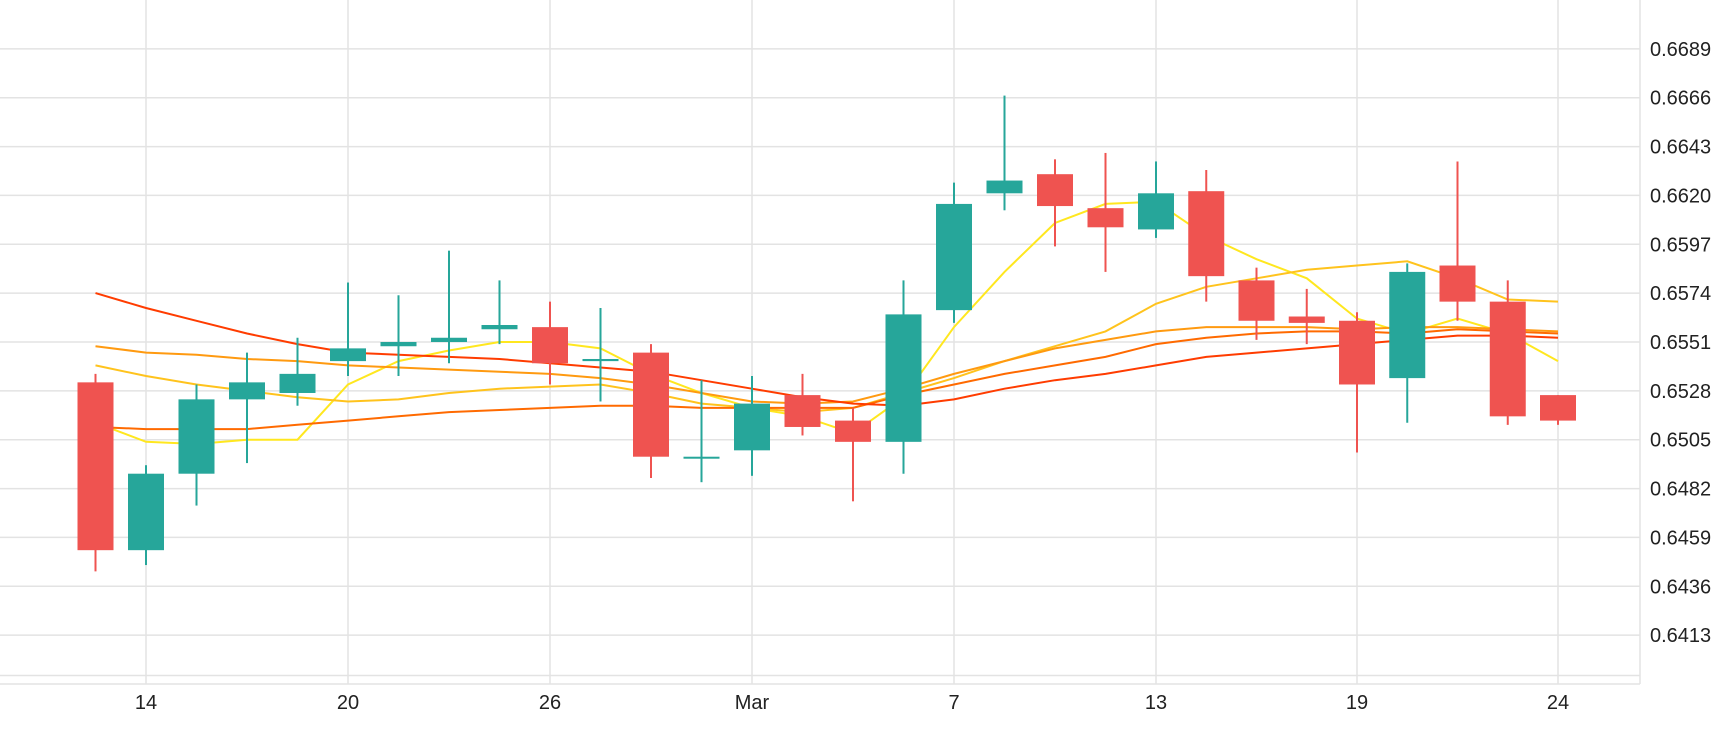  What do you see at coordinates (1680, 490) in the screenshot?
I see `y-tick-label: 0.6482` at bounding box center [1680, 490].